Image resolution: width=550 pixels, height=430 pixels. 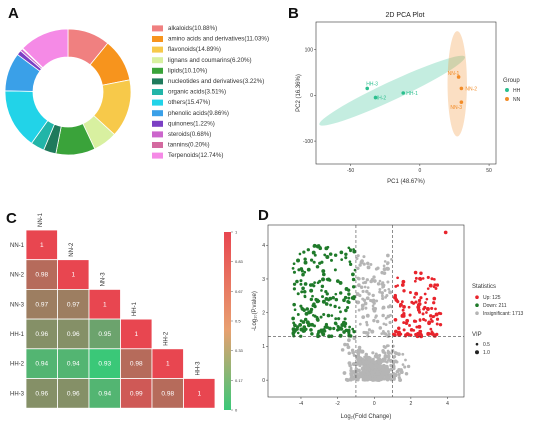 What do you see at coordinates (471, 89) in the screenshot?
I see `pca-point-label: NN-2` at bounding box center [471, 89].